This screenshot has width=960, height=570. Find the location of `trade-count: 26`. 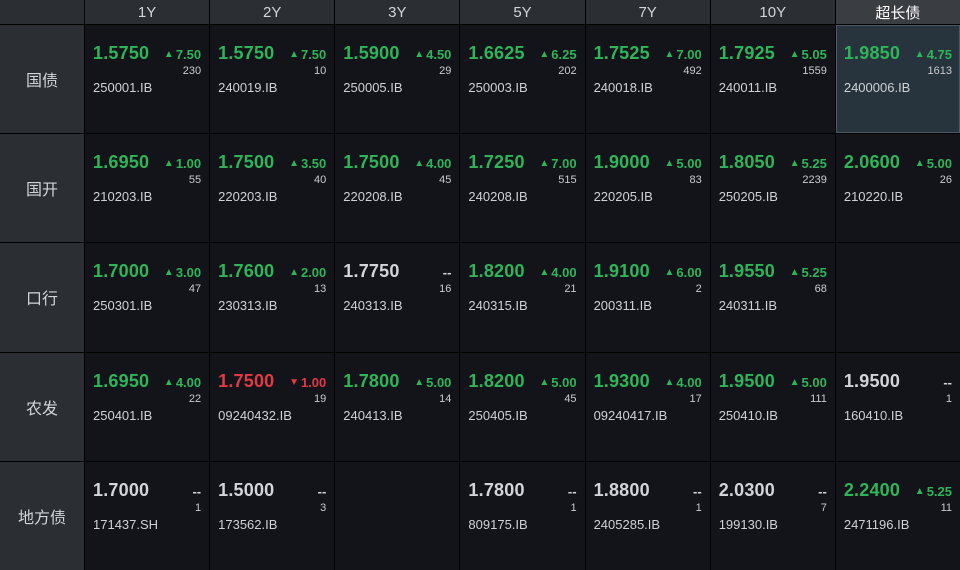

trade-count: 26 is located at coordinates (945, 180).